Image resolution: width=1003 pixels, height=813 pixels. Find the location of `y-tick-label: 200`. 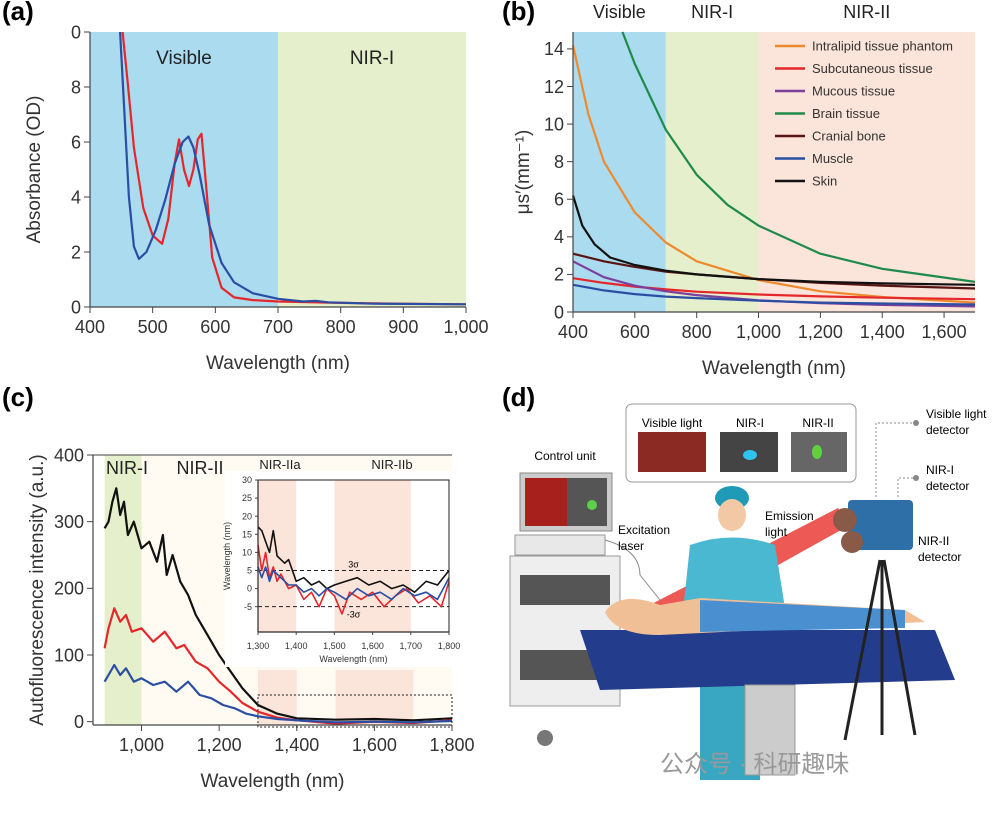

y-tick-label: 200 is located at coordinates (69, 589).